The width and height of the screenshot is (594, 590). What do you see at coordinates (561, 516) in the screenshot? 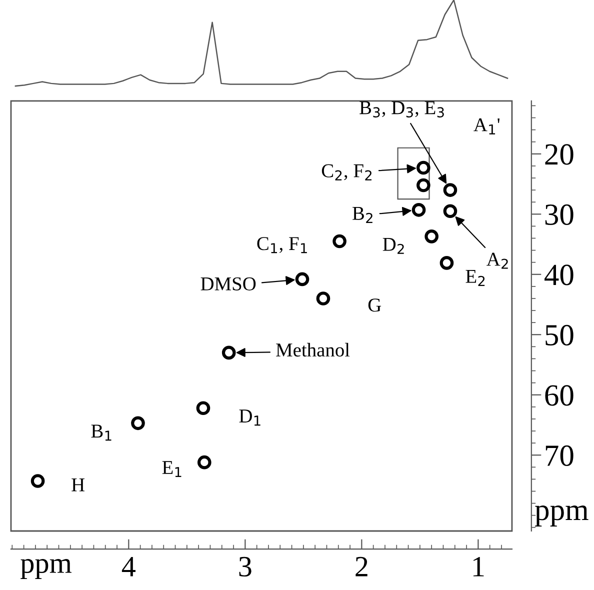
I see `y-axis-title: ppm` at bounding box center [561, 516].